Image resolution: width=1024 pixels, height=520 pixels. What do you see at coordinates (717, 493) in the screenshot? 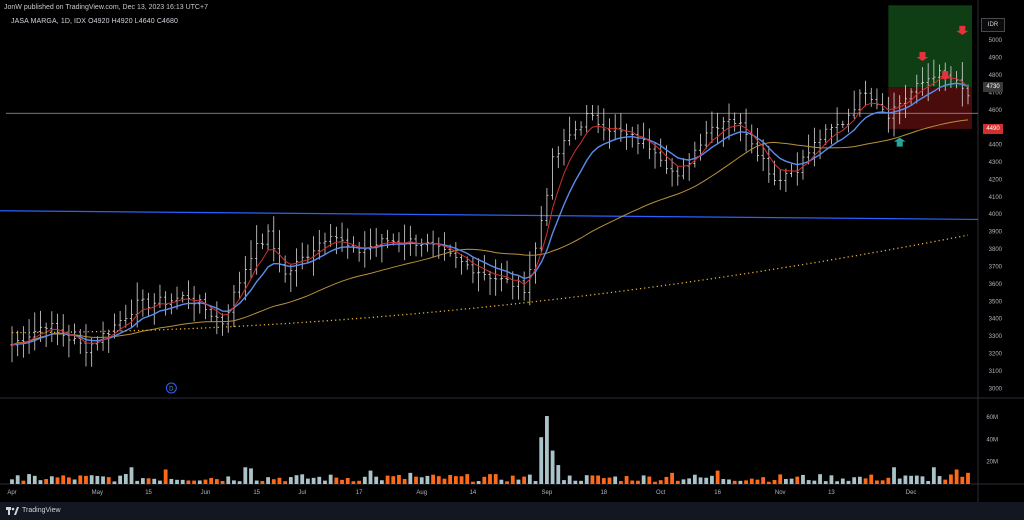
I see `x-tick-label: 16` at bounding box center [717, 493].